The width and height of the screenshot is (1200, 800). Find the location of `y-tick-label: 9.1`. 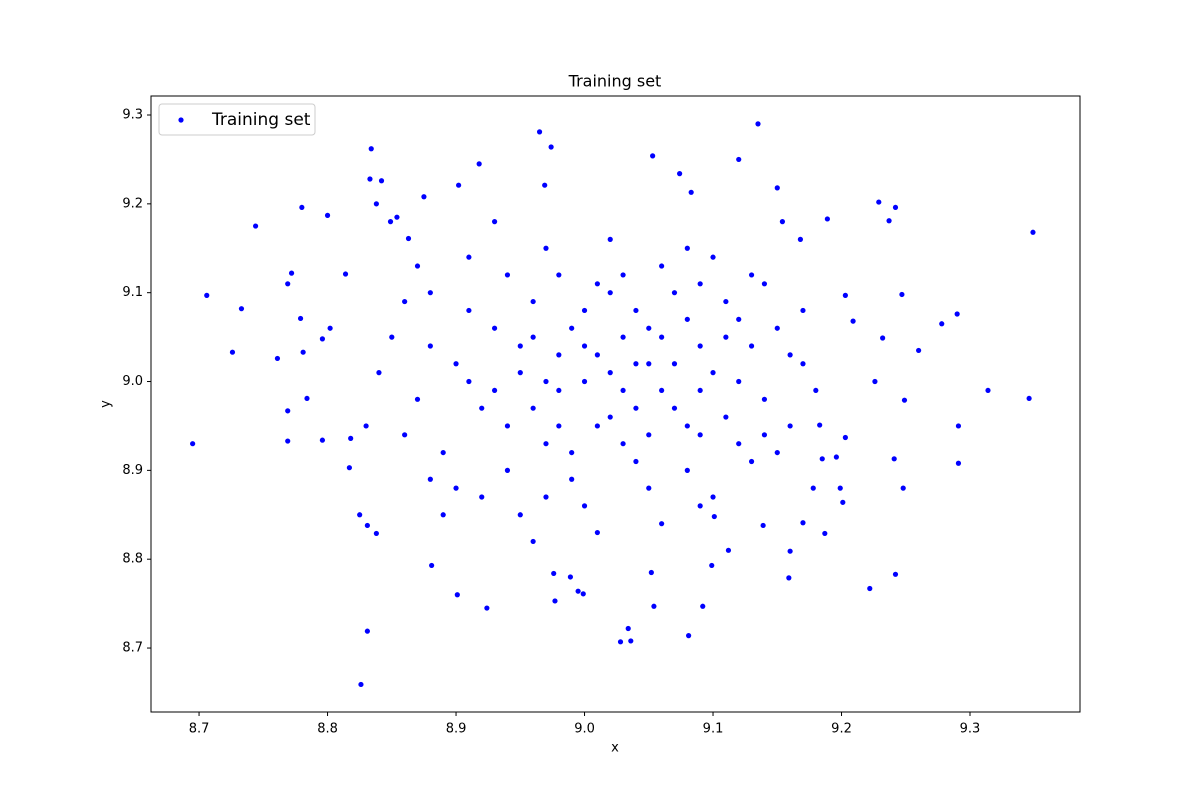

y-tick-label: 9.1 is located at coordinates (132, 292).